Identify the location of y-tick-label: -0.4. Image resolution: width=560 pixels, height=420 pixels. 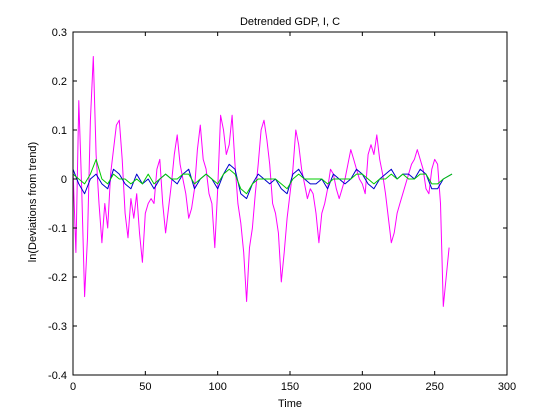
(57, 376).